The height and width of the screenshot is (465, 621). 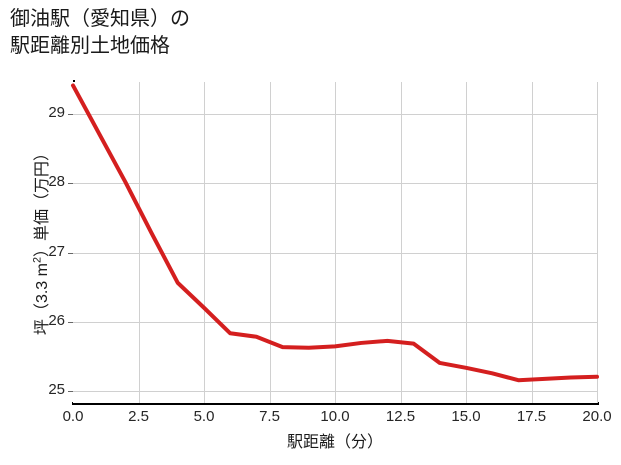 I want to click on y-tick-label: 26, so click(x=56, y=320).